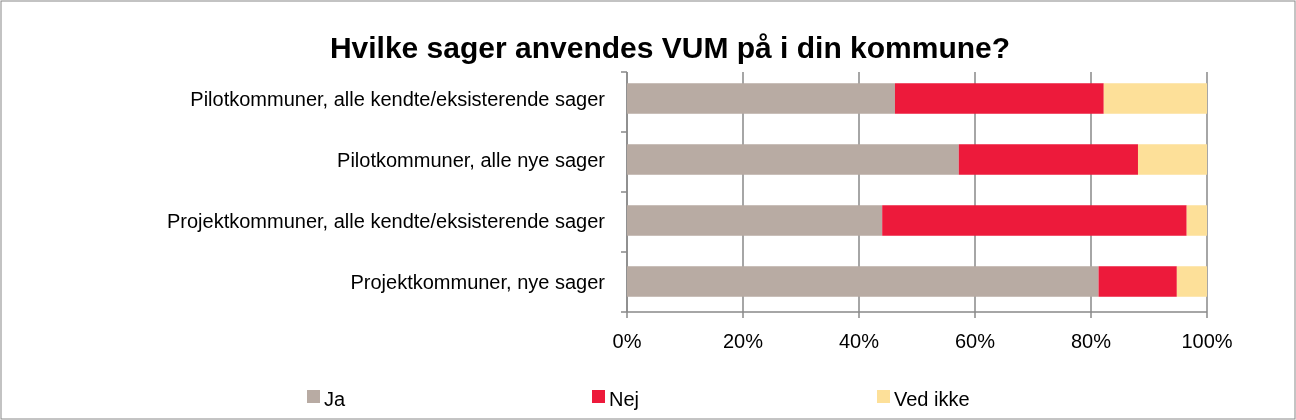 Image resolution: width=1296 pixels, height=420 pixels. I want to click on y-tick-label: Projektkommuner, alle kendte/eksisterende sager, so click(386, 220).